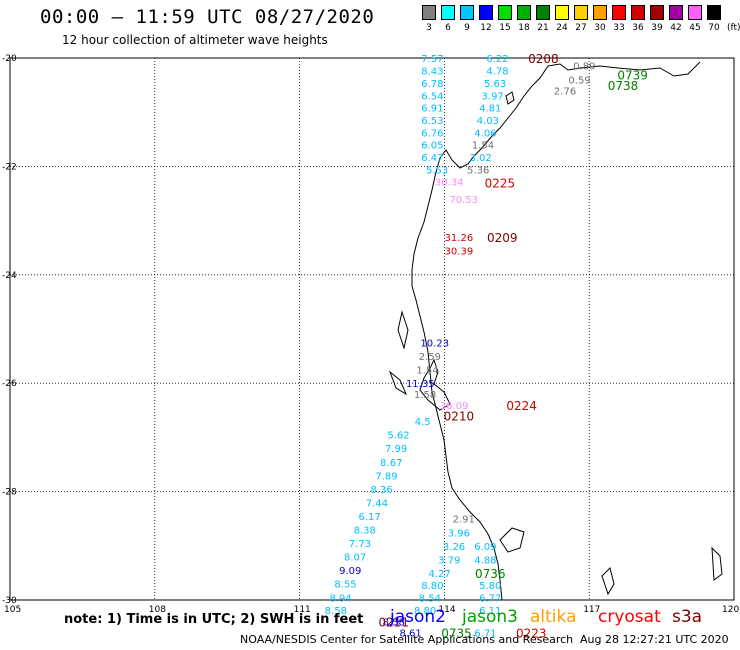  Describe the element at coordinates (543, 28) in the screenshot. I see `scale-label: 21` at that location.